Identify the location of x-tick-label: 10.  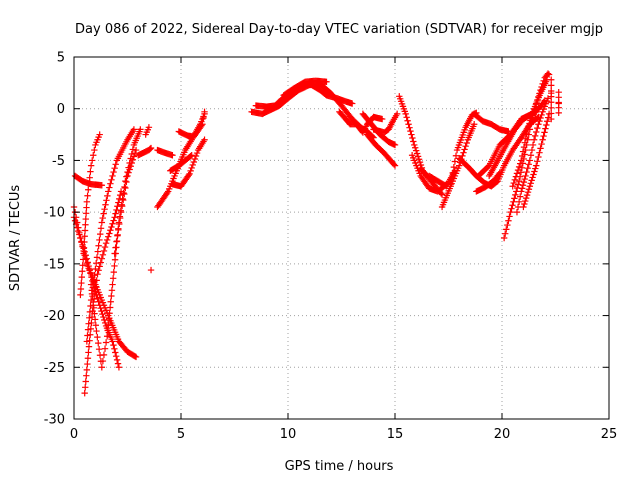
(288, 434).